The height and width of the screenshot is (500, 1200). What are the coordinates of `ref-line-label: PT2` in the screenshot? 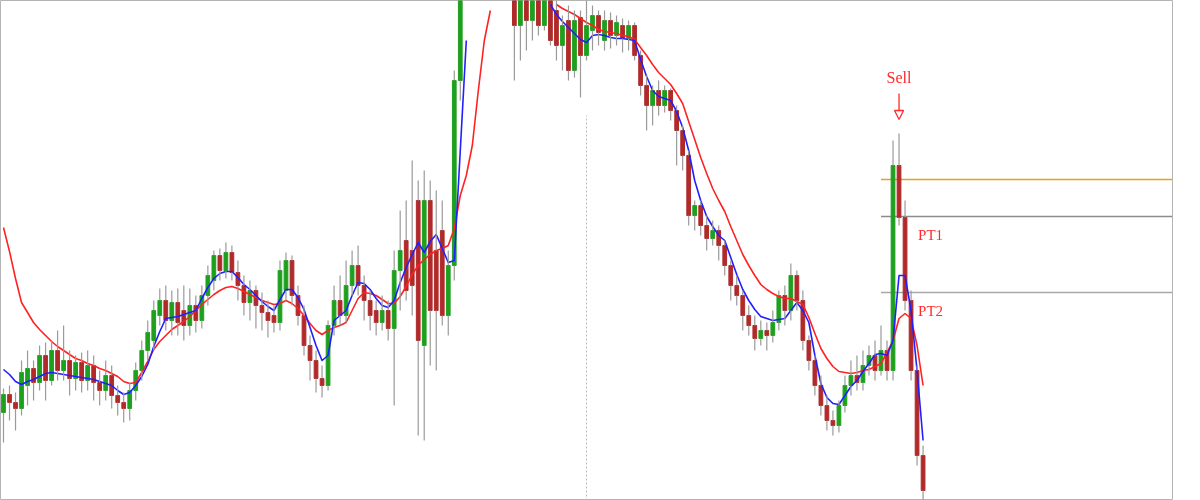 It's located at (931, 310).